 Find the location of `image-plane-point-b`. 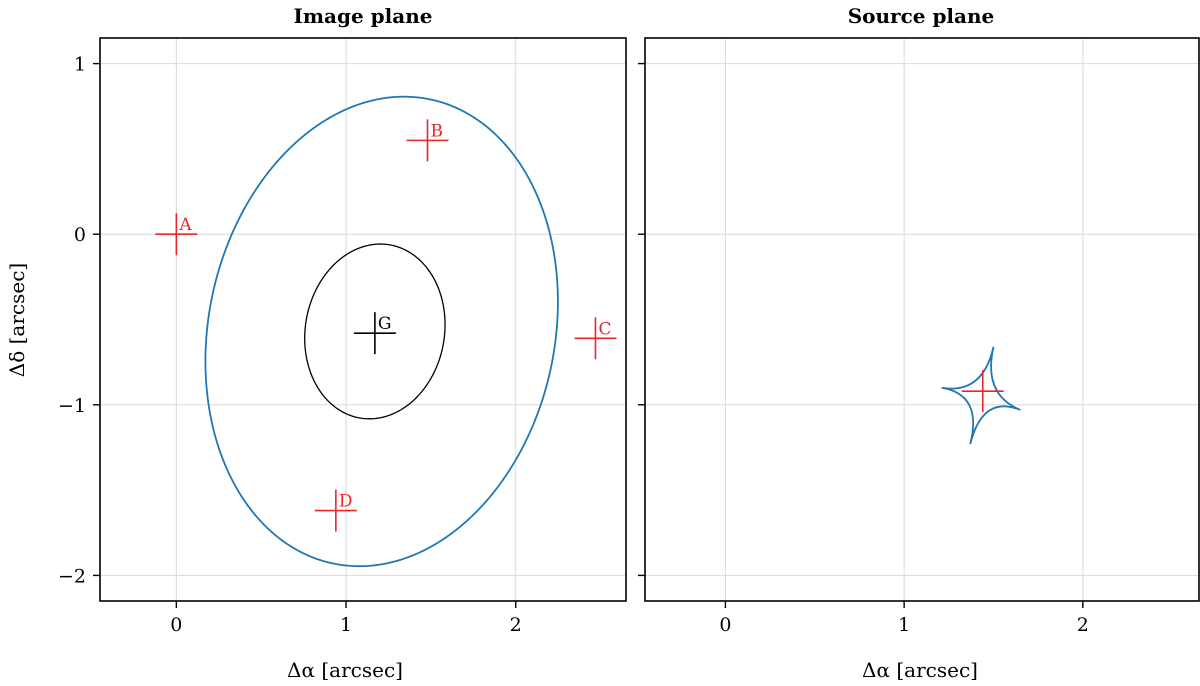

image-plane-point-b is located at coordinates (427, 140).